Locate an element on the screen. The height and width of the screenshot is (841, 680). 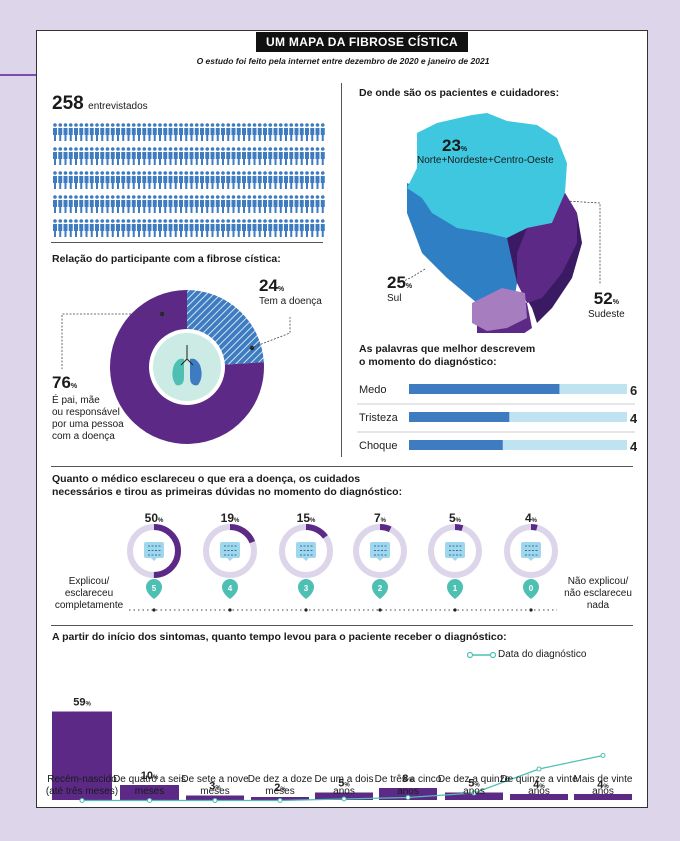
time-bar-value: 2% is located at coordinates (280, 788).